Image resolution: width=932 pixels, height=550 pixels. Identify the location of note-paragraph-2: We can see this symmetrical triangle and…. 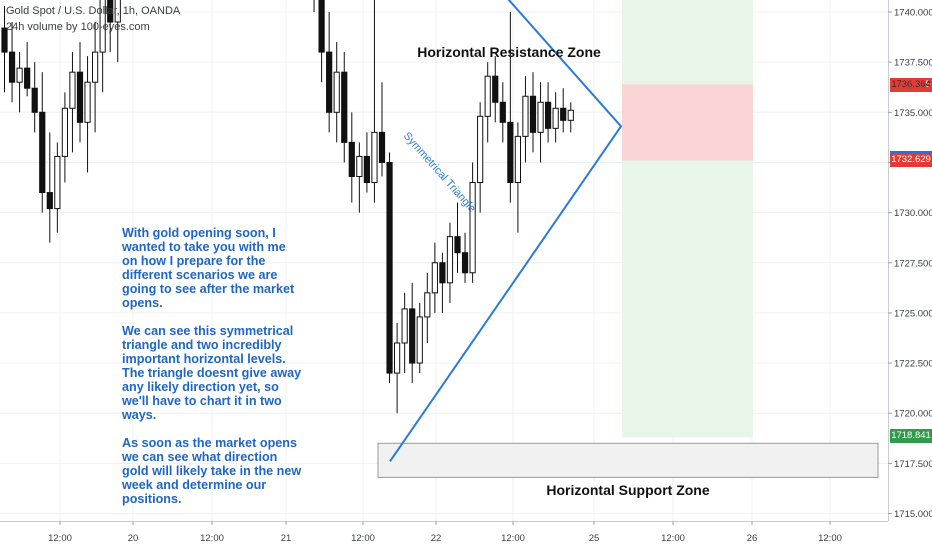
(212, 373).